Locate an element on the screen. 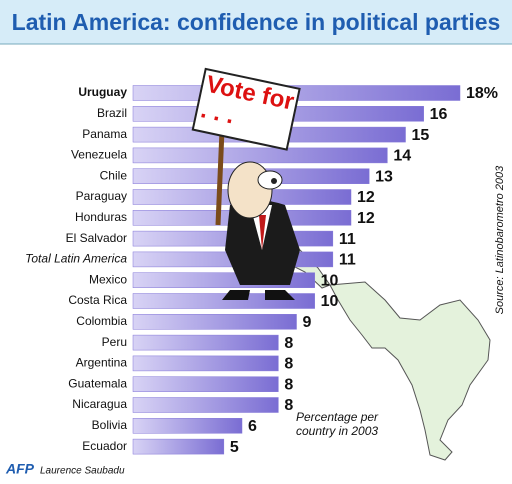  title-band is located at coordinates (256, 22).